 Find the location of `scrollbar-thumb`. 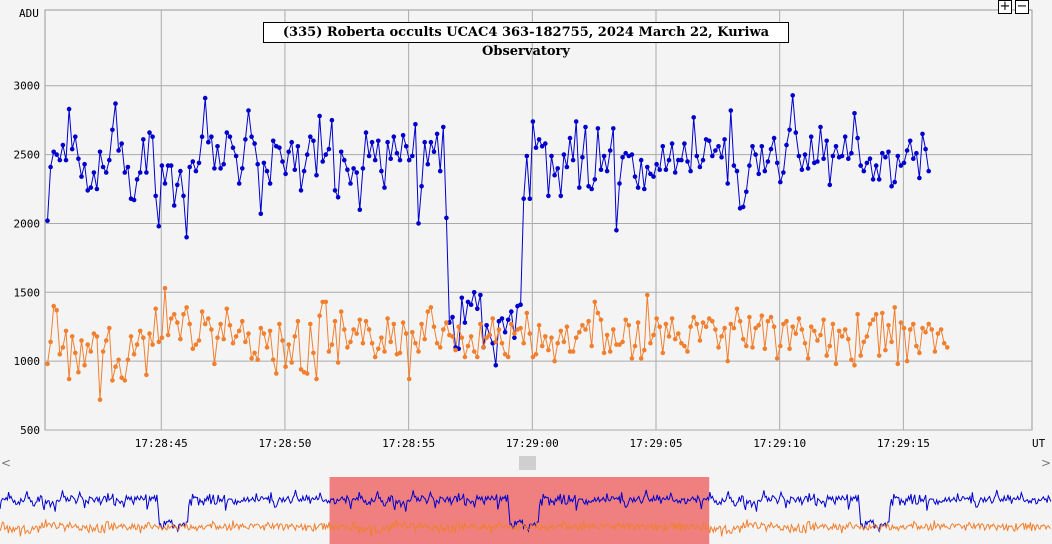

scrollbar-thumb is located at coordinates (527, 463).